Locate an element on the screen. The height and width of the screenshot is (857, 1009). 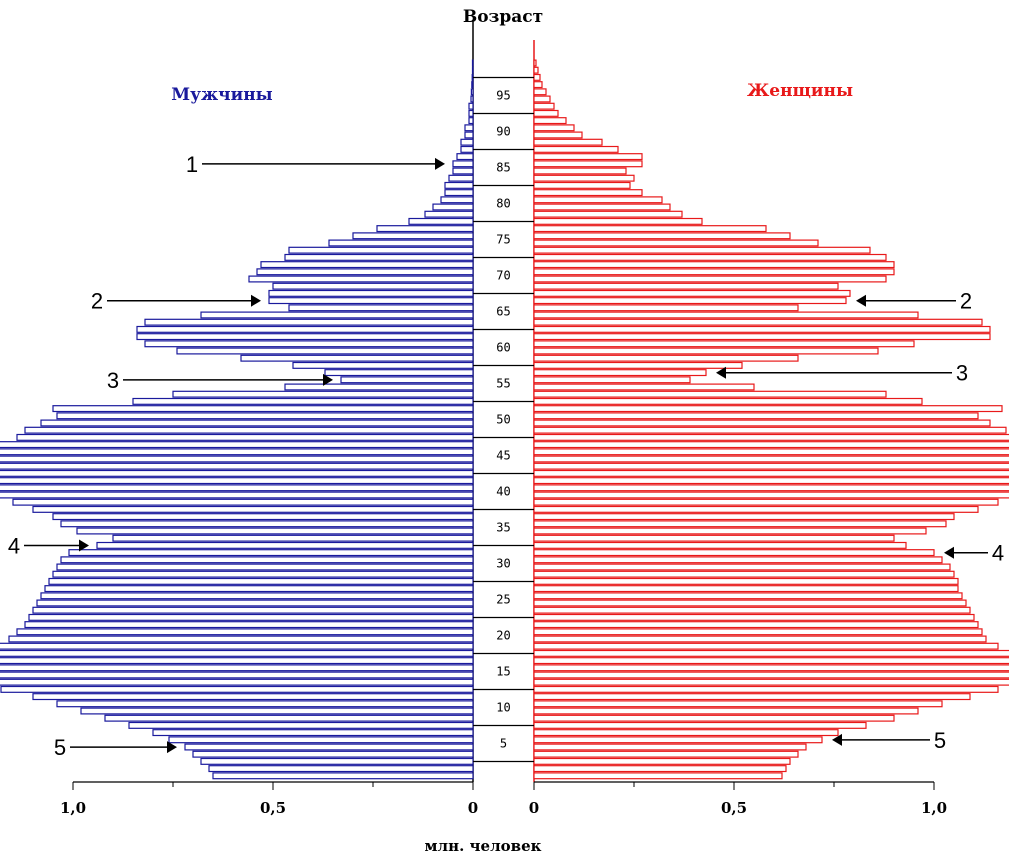
age-label: 80 is located at coordinates (503, 204).